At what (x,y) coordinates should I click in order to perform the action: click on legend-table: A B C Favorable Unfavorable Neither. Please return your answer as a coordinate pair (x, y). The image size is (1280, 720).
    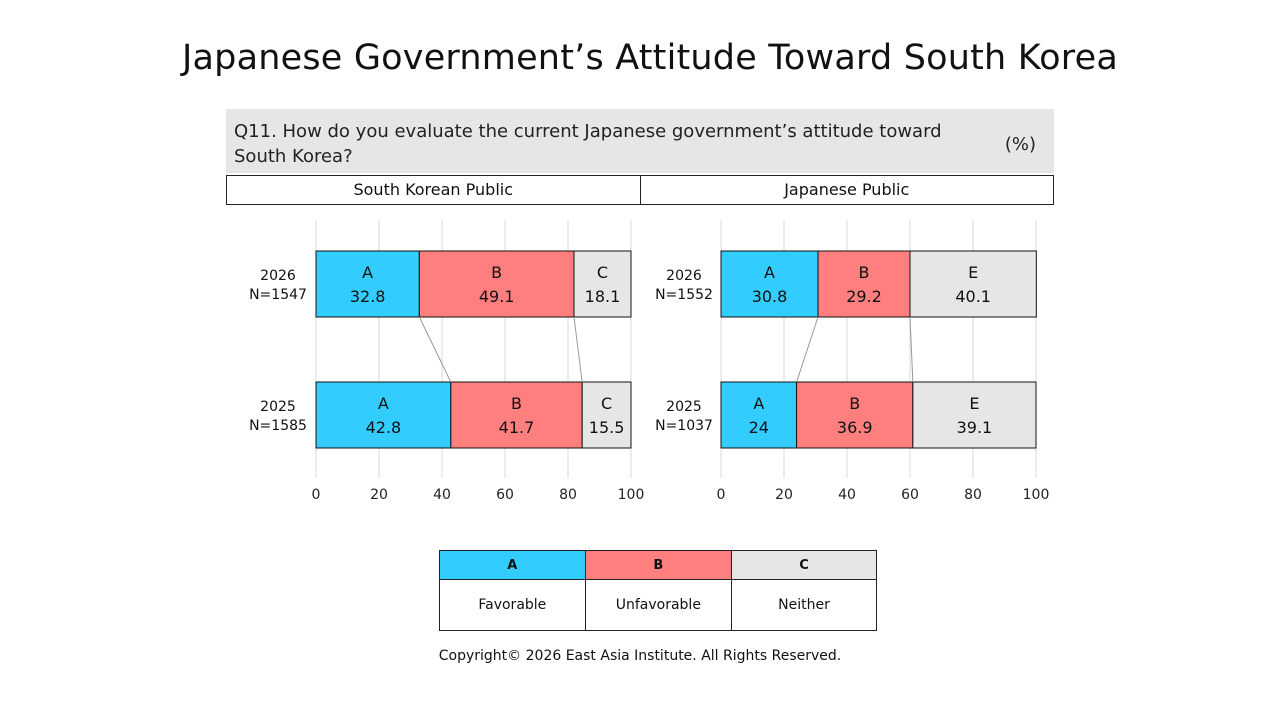
    Looking at the image, I should click on (658, 590).